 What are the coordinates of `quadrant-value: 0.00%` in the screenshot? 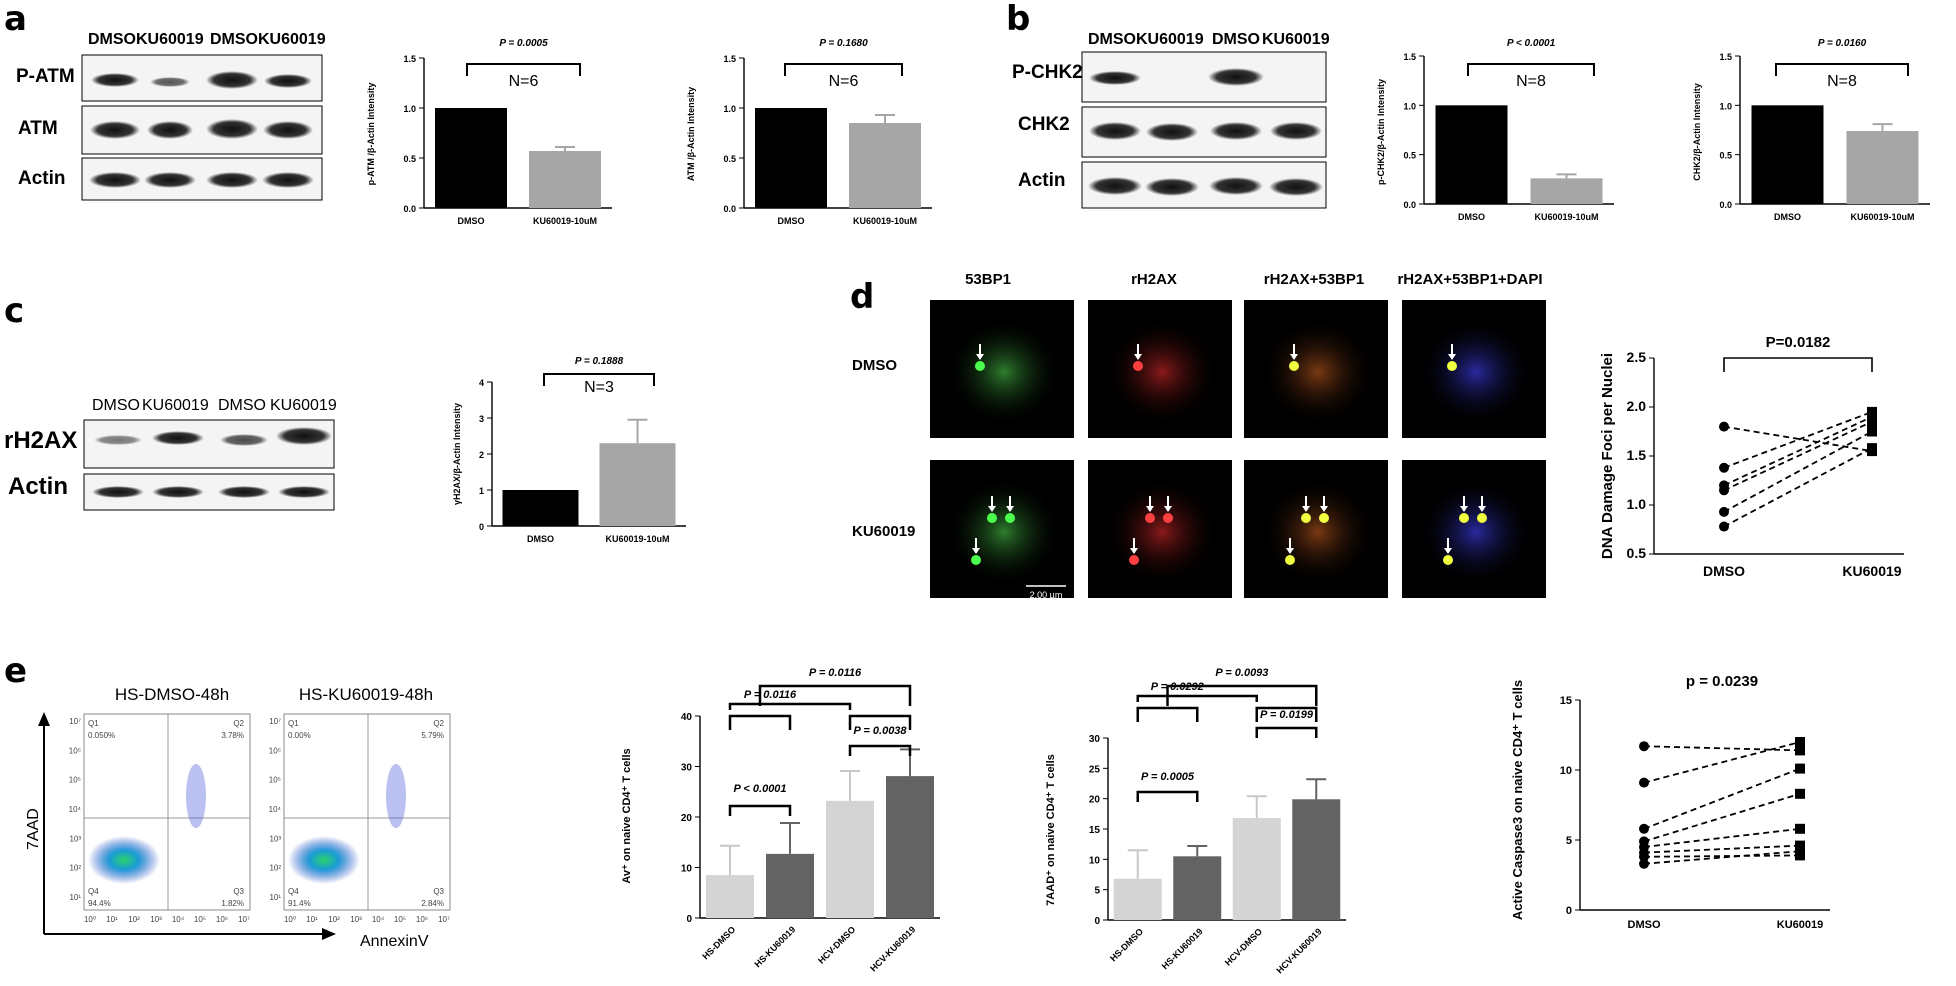 It's located at (299, 735).